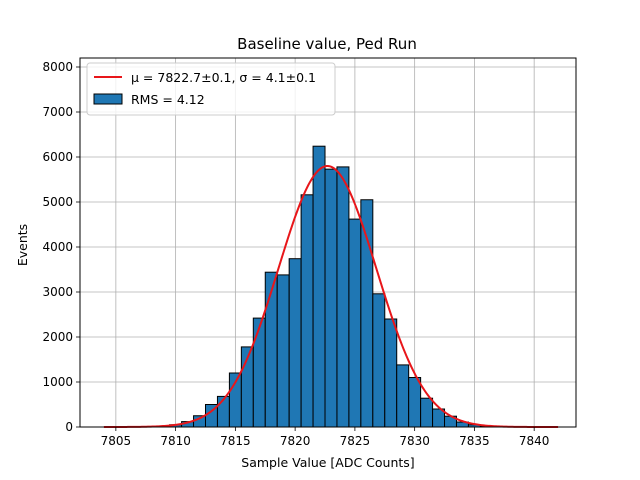  I want to click on y-tick-label: 6000, so click(57, 157).